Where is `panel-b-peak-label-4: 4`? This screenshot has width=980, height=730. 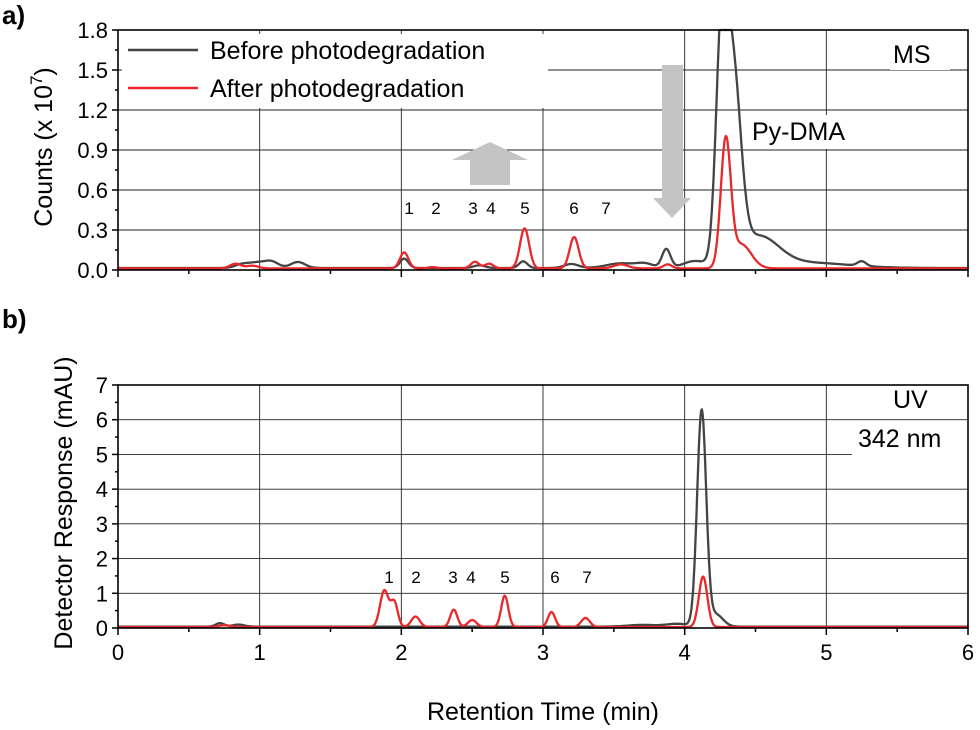
panel-b-peak-label-4: 4 is located at coordinates (470, 577).